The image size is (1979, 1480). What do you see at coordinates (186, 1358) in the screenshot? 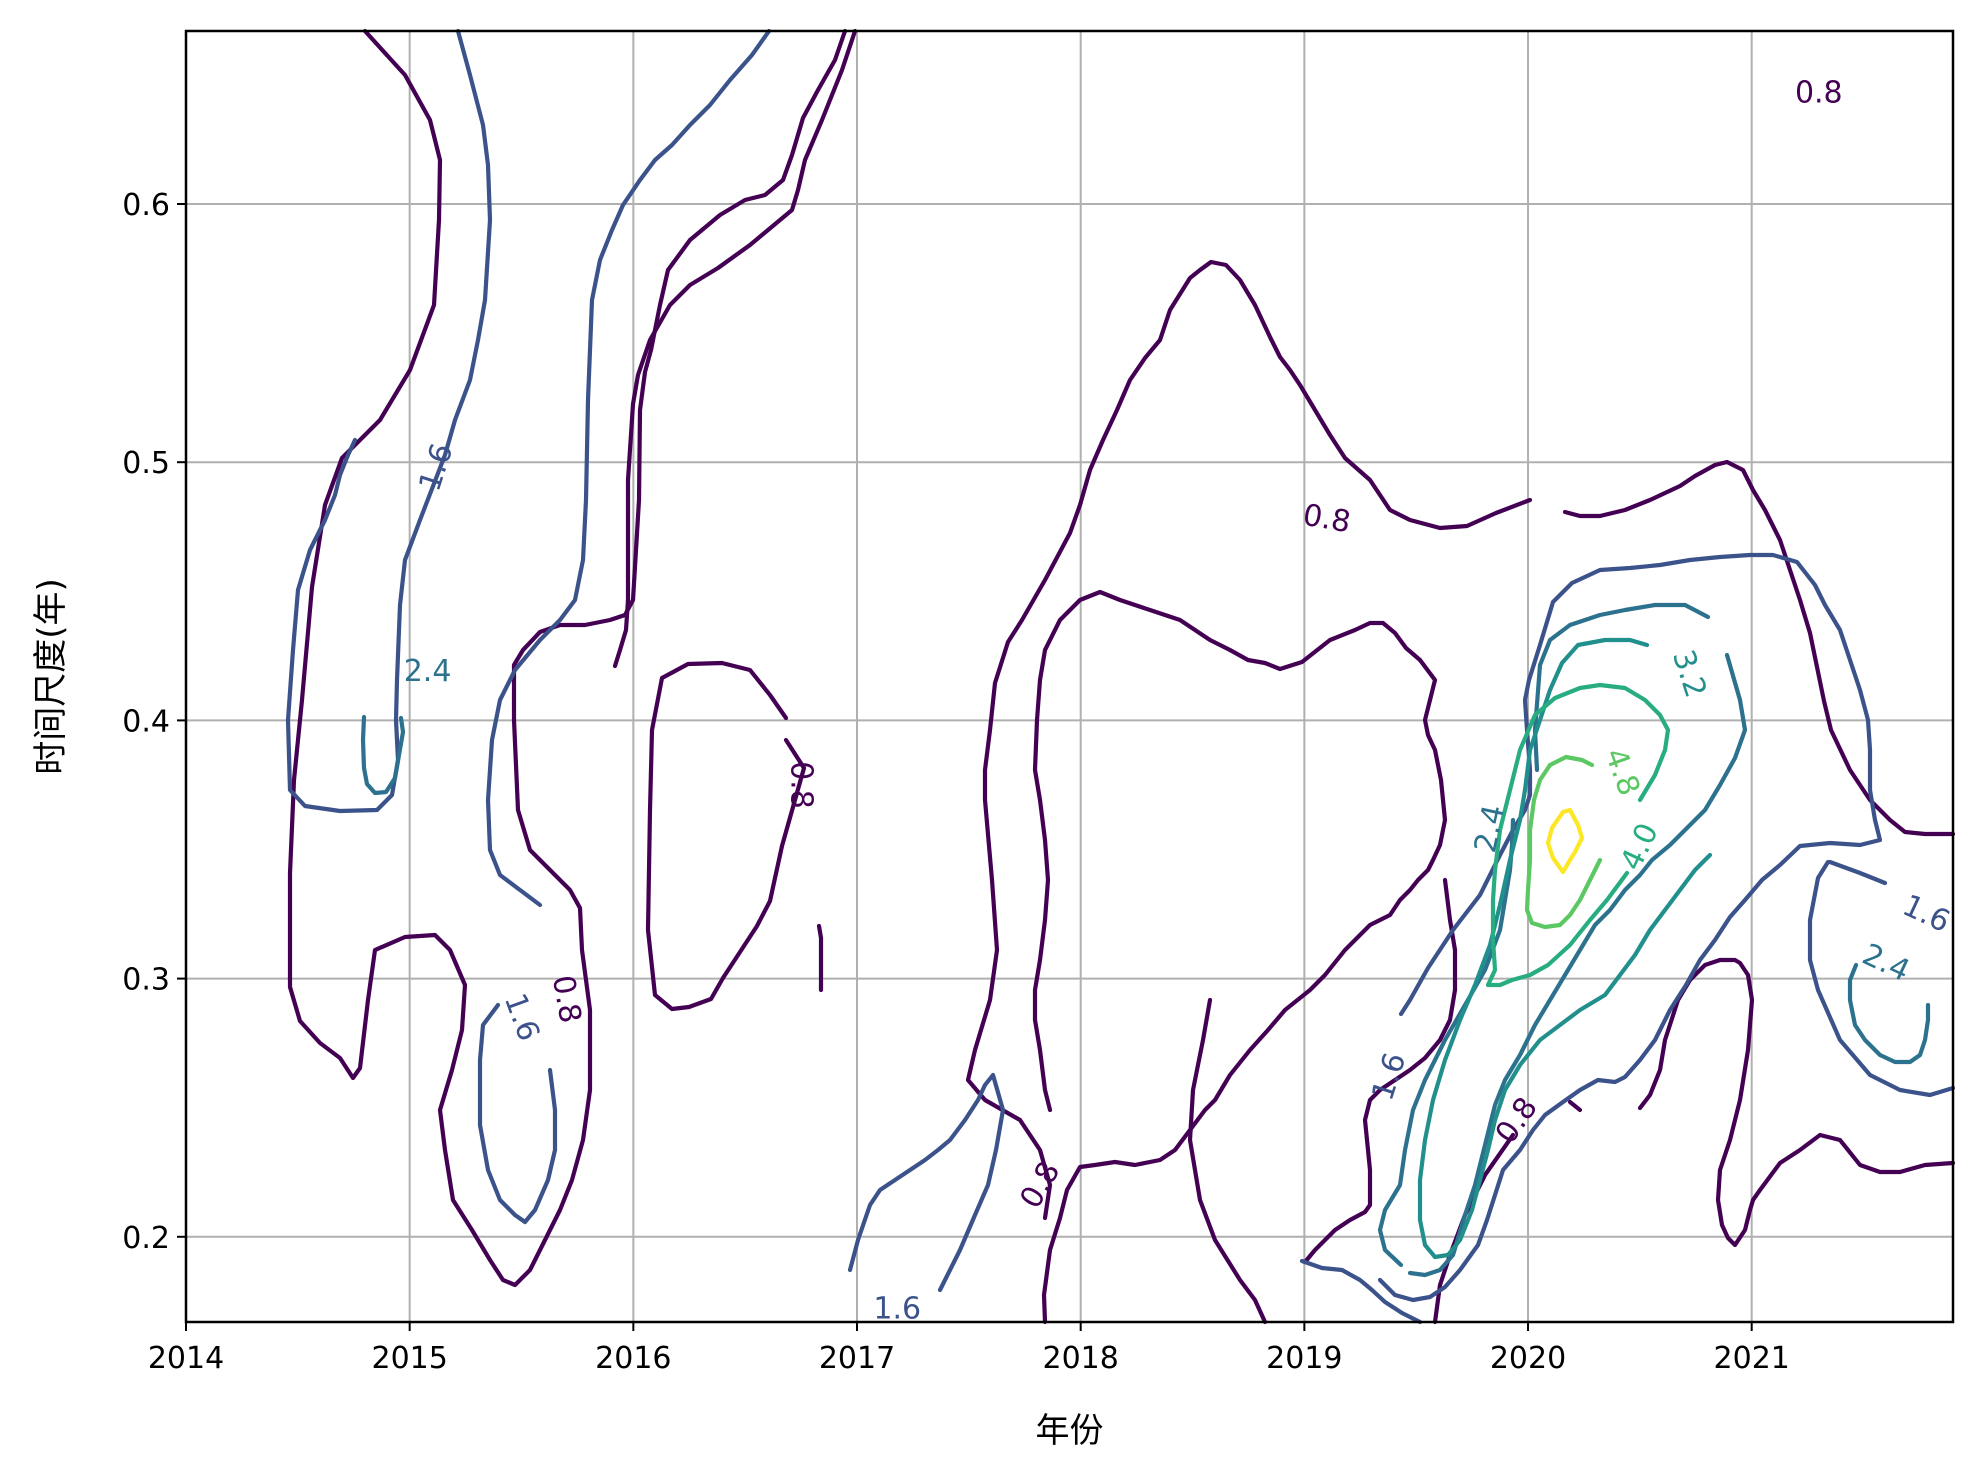
I see `x-tick-label: 2014` at bounding box center [186, 1358].